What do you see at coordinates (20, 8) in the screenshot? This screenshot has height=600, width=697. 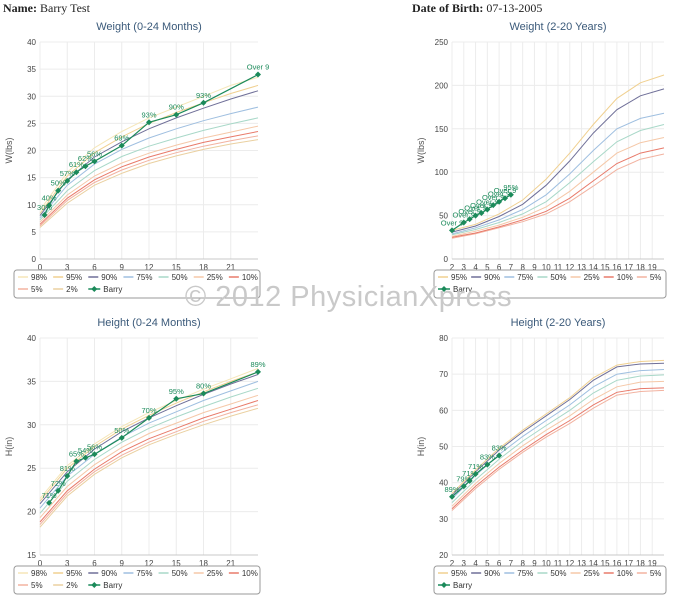 I see `patient-name-label: Name:` at bounding box center [20, 8].